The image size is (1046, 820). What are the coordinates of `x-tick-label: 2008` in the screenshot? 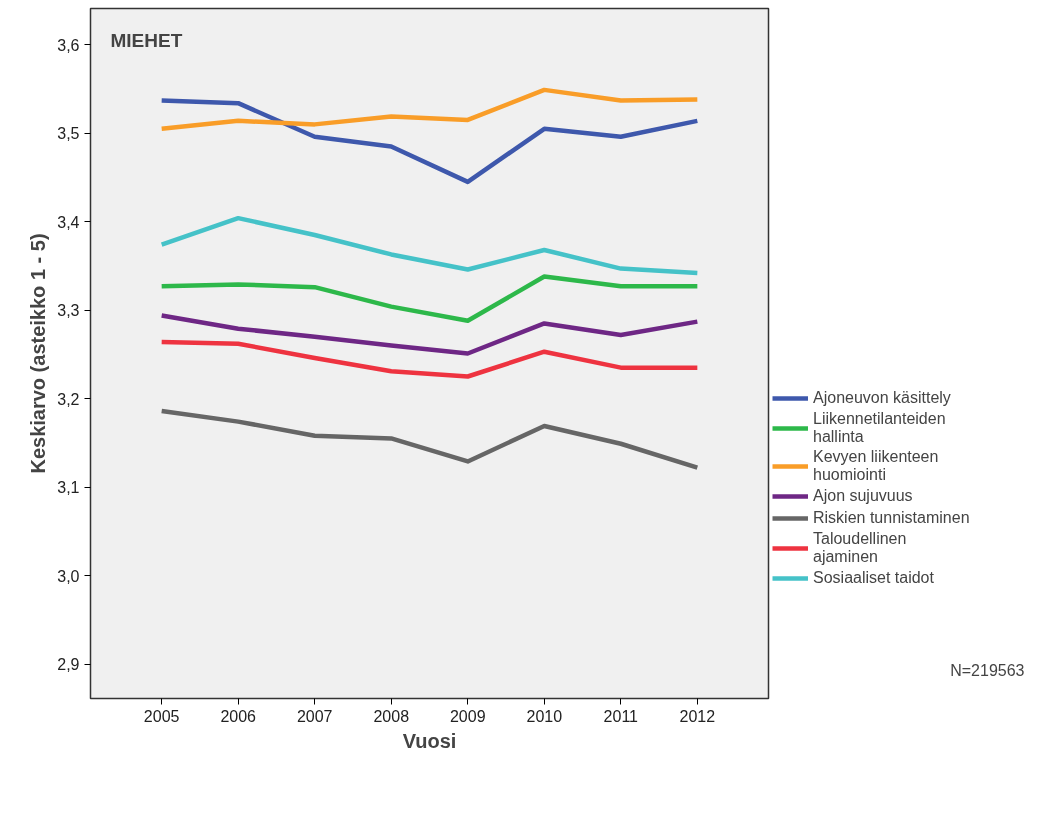 It's located at (391, 716).